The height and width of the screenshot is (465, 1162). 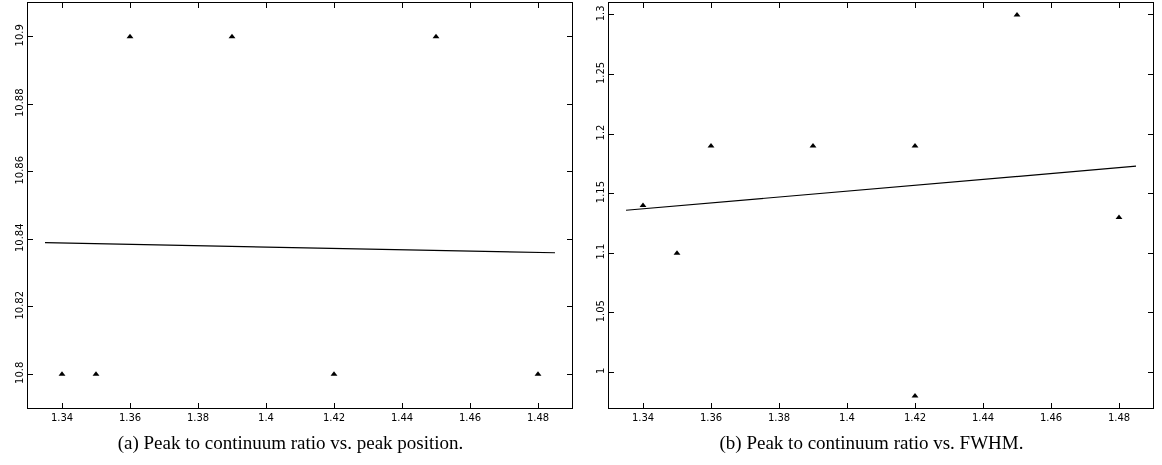 What do you see at coordinates (600, 311) in the screenshot?
I see `y-tick-label: 1.05` at bounding box center [600, 311].